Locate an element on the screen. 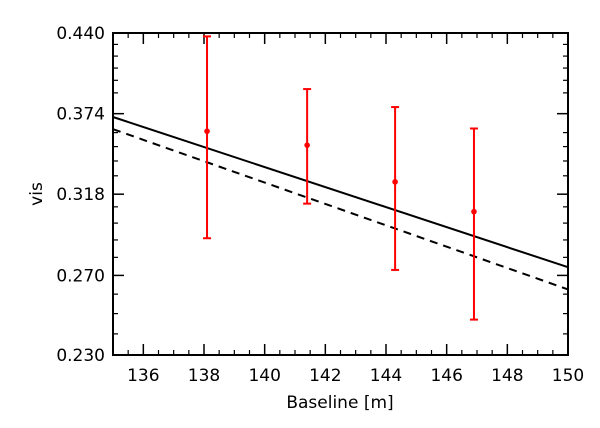  x-tick-label: 140 is located at coordinates (264, 376).